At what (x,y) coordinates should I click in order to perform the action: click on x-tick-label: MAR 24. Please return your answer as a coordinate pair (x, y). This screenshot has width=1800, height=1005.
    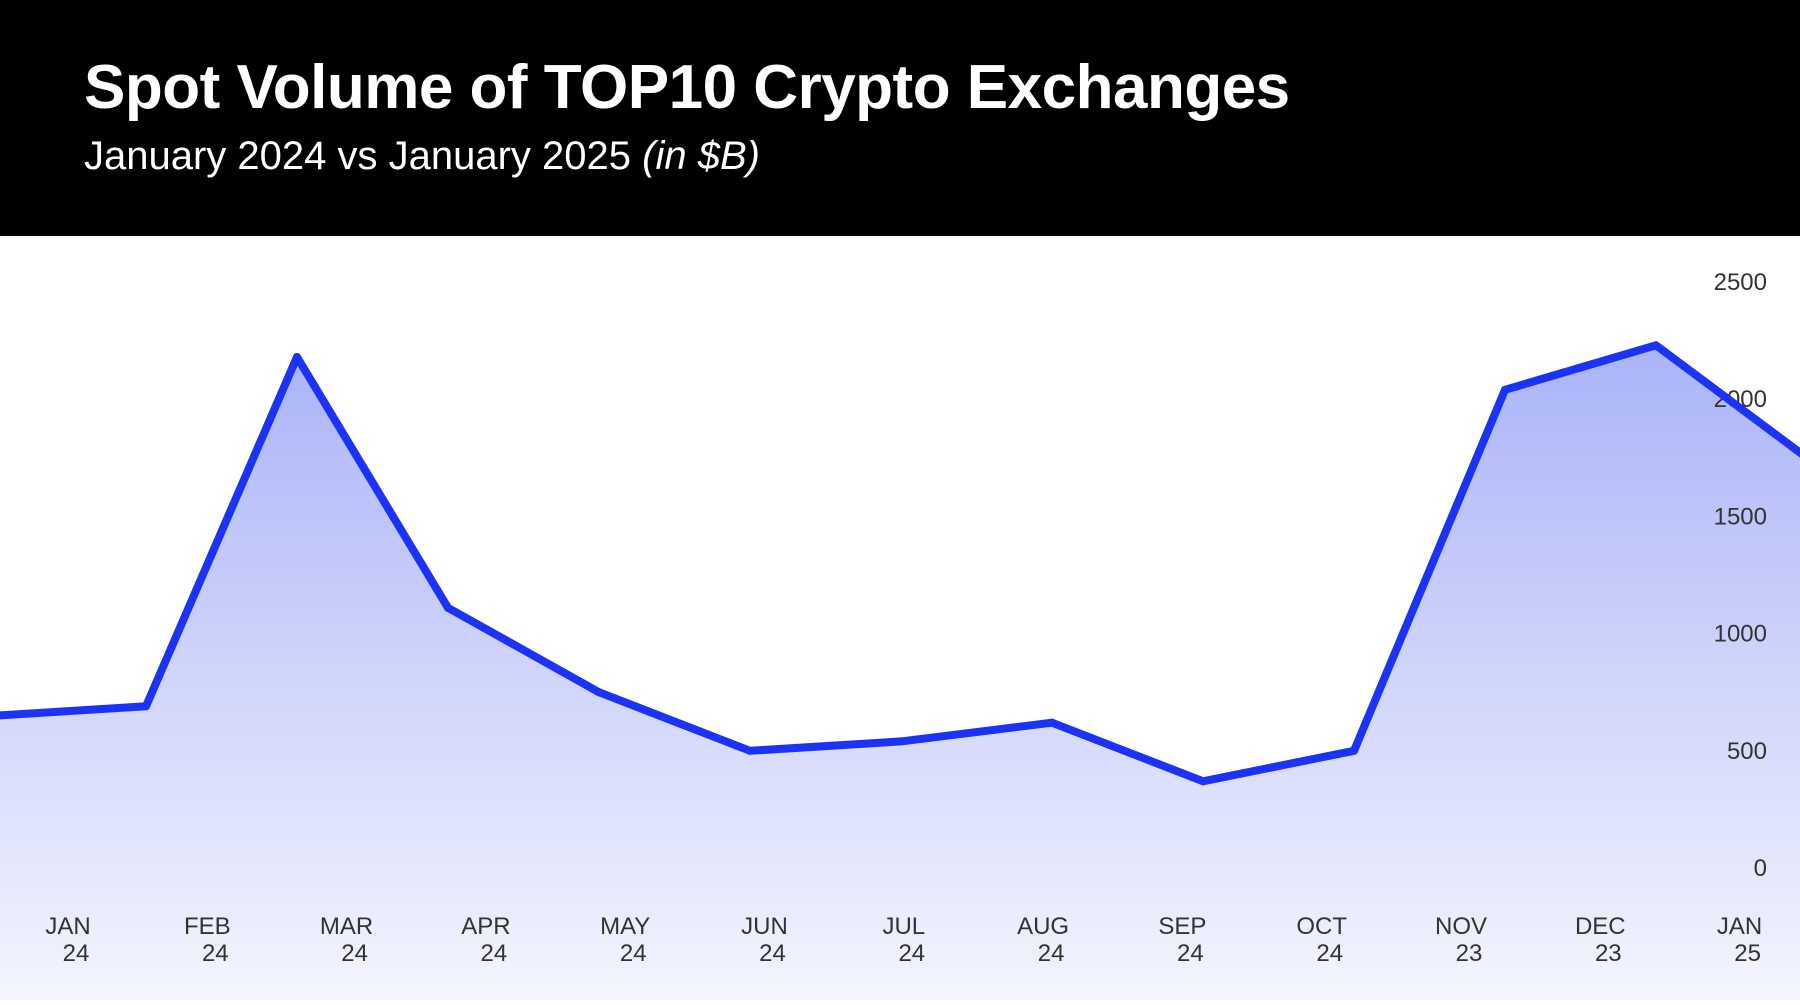
    Looking at the image, I should click on (346, 940).